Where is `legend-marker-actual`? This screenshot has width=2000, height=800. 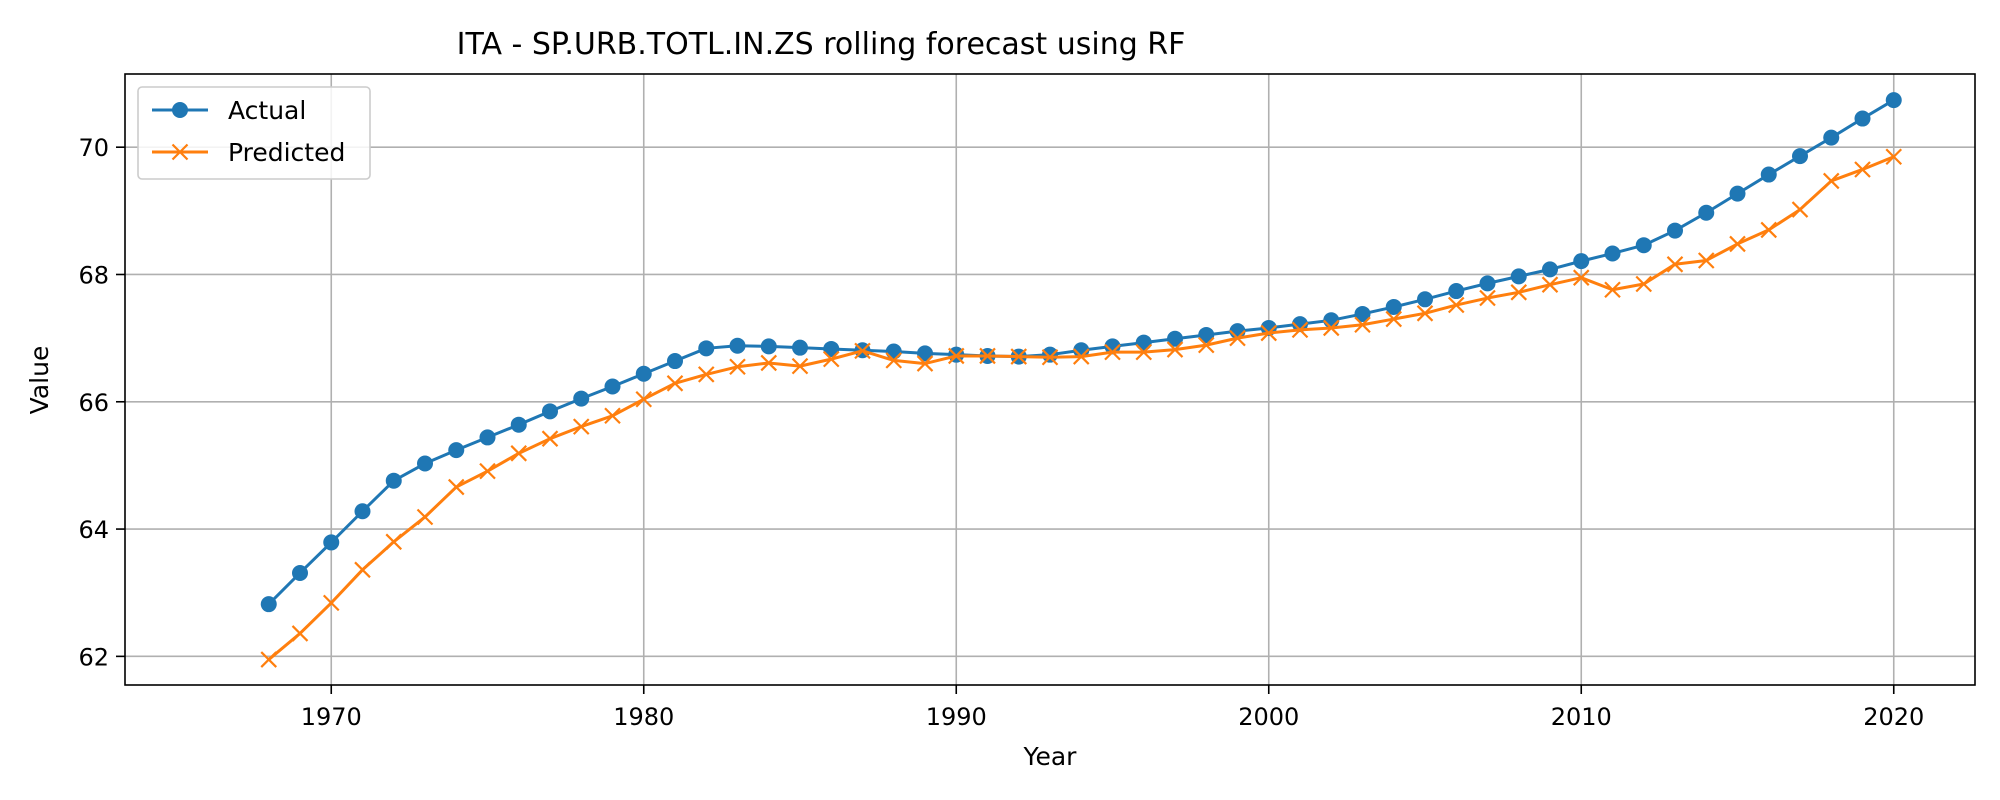 legend-marker-actual is located at coordinates (180, 110).